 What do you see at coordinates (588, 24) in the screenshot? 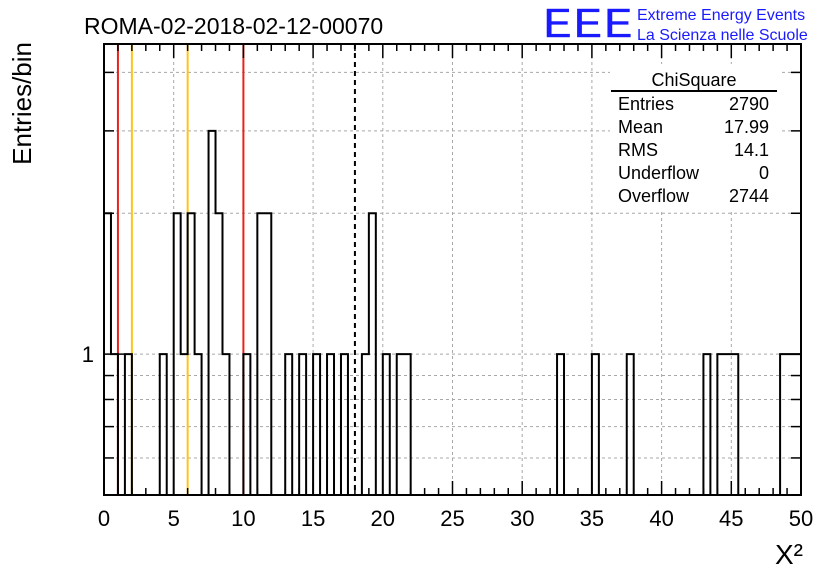
I see `eee-logo: EEE` at bounding box center [588, 24].